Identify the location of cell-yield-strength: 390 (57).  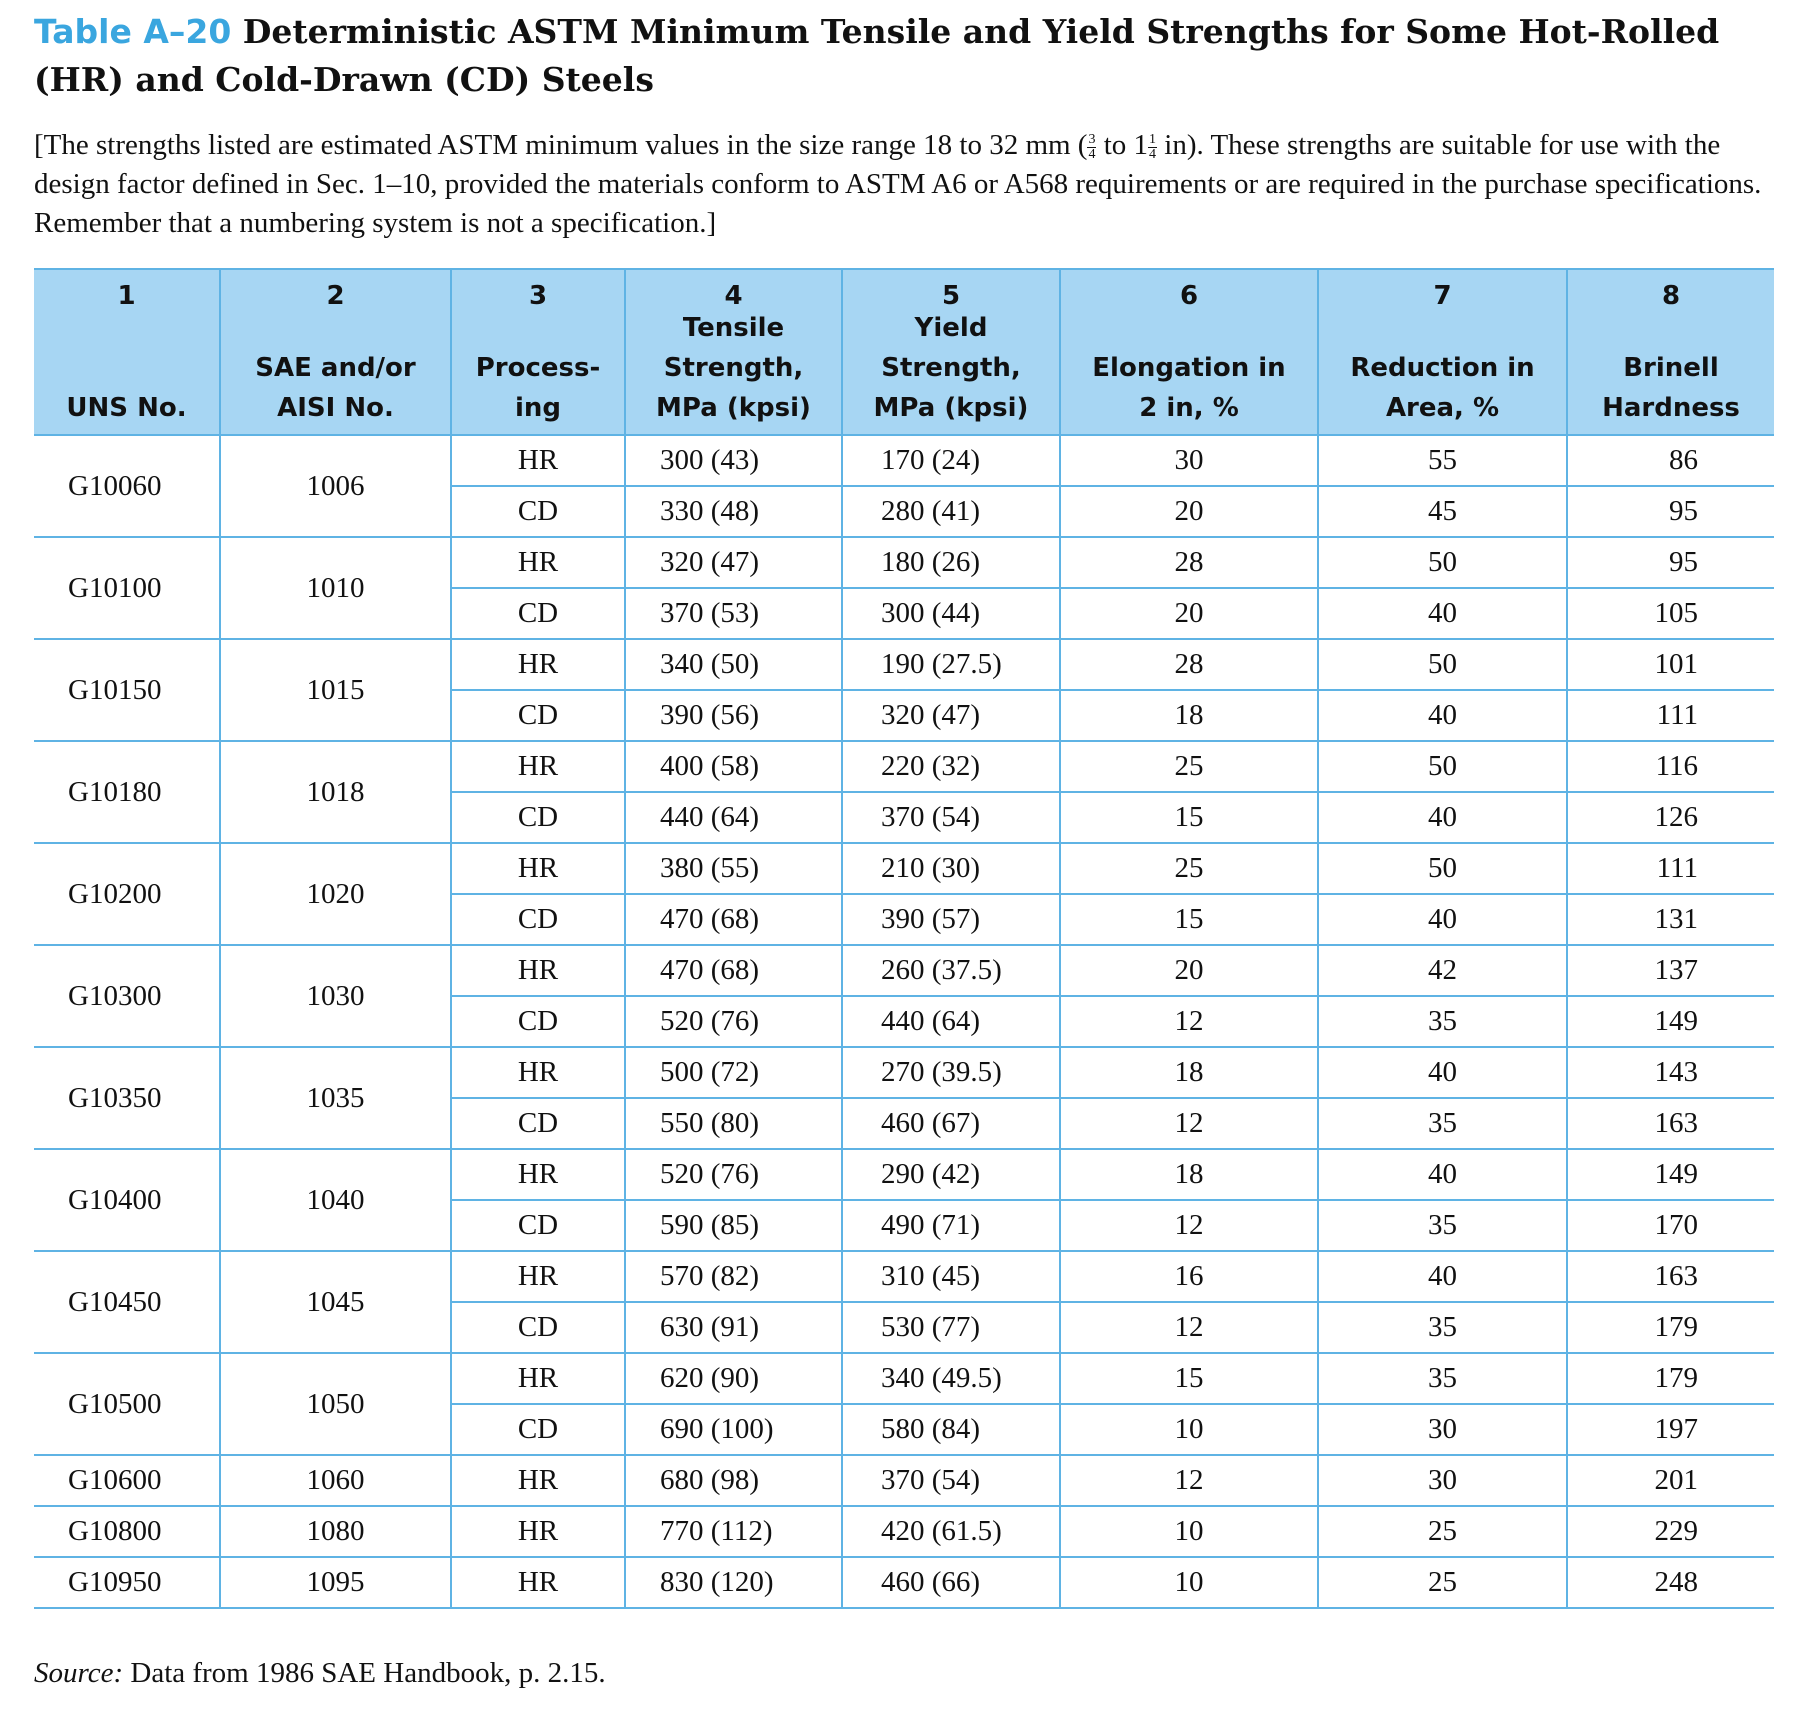
(951, 920).